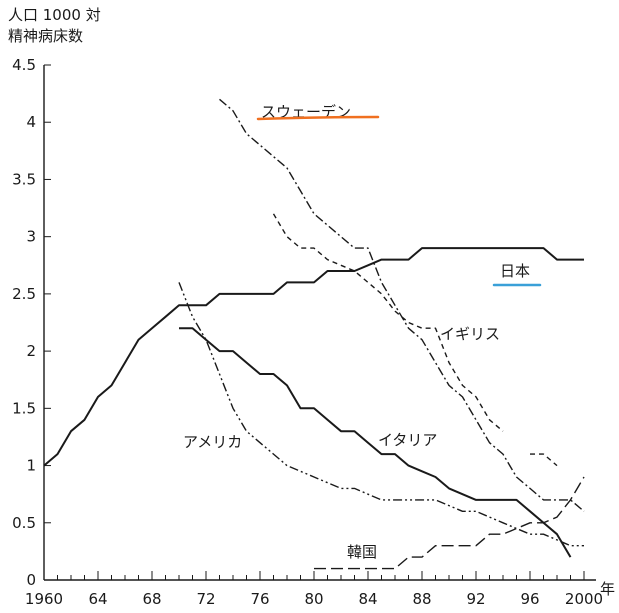 The height and width of the screenshot is (613, 619). I want to click on y-axis-label: 人口 1000 対, so click(54, 15).